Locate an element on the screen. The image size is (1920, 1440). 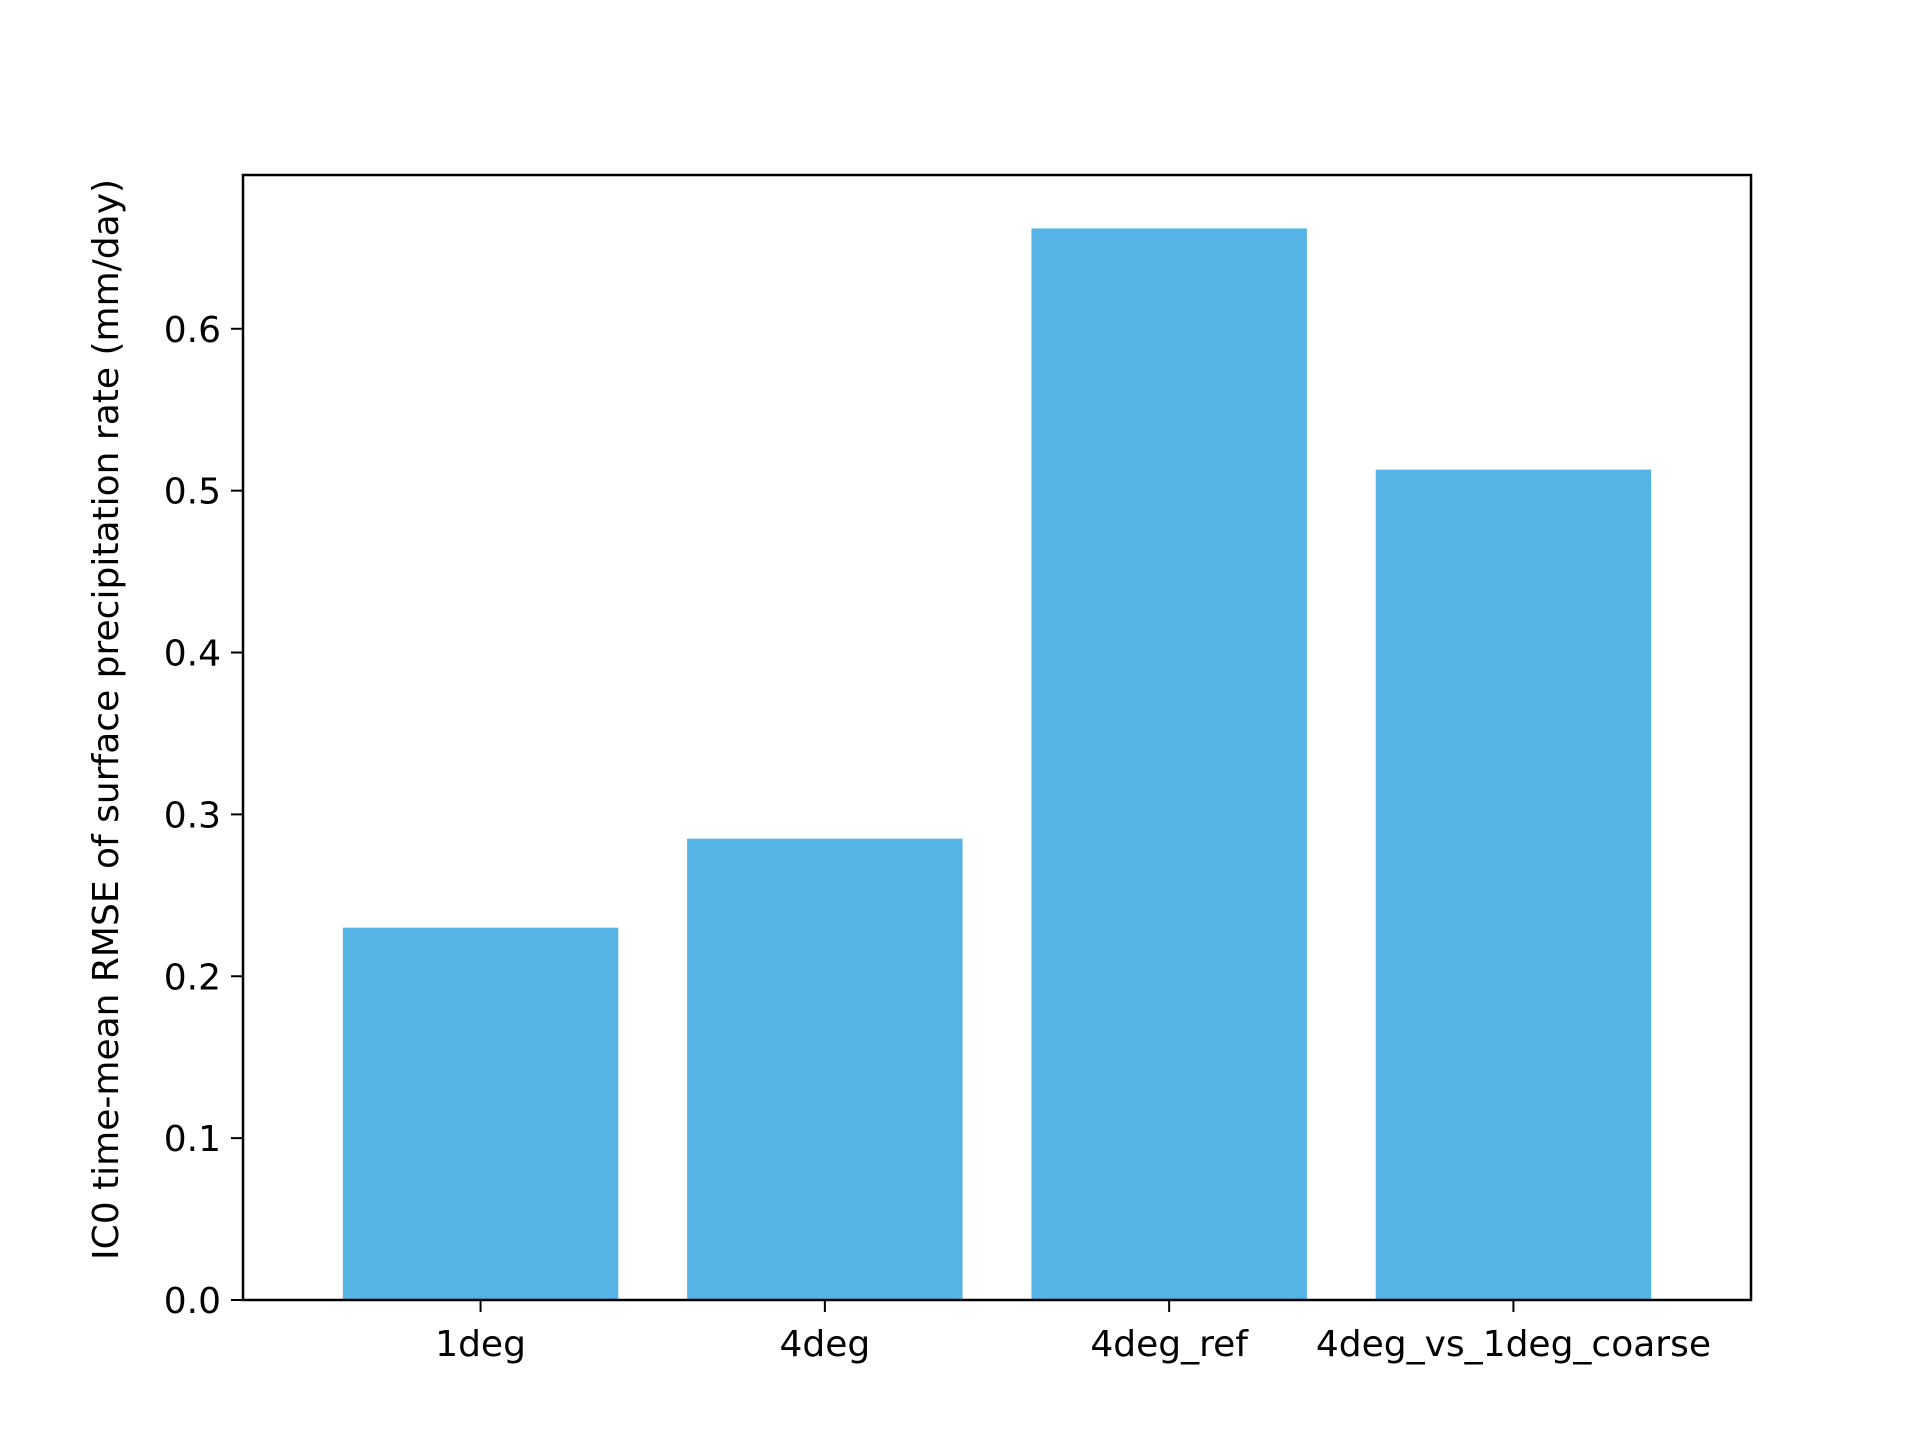
y-axis-ticks: 0.0 0.1 0.2 0.3 0.4 0.5 0.6 is located at coordinates (203, 816).